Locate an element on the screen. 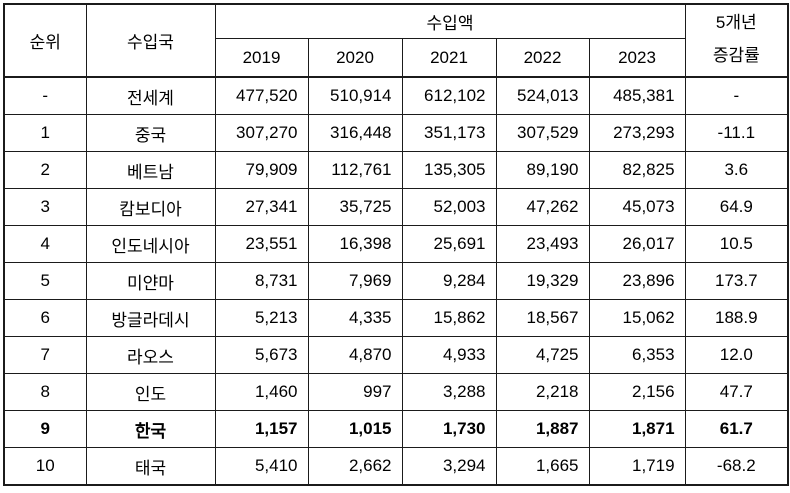 This screenshot has height=493, width=790. import-value-cell: 524,013 is located at coordinates (542, 95).